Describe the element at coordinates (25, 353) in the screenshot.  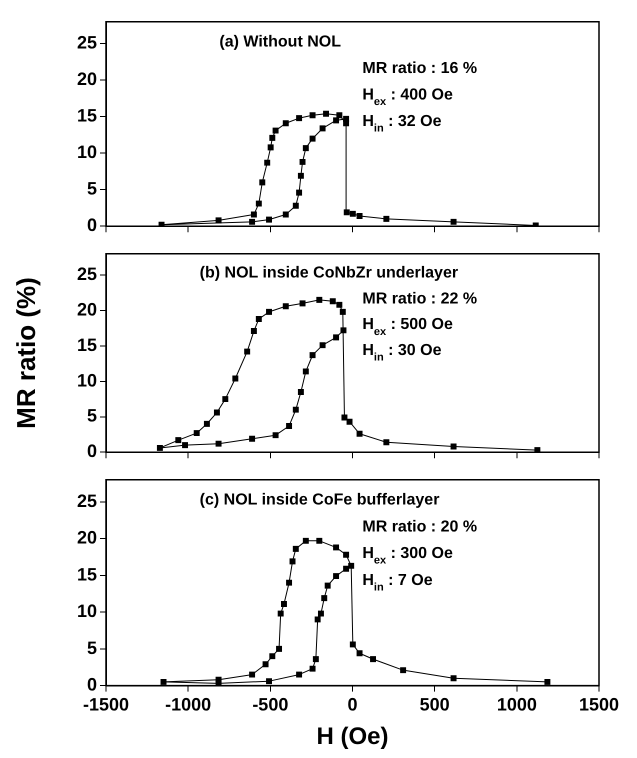
I see `y-axis-title: MR ratio (%)` at that location.